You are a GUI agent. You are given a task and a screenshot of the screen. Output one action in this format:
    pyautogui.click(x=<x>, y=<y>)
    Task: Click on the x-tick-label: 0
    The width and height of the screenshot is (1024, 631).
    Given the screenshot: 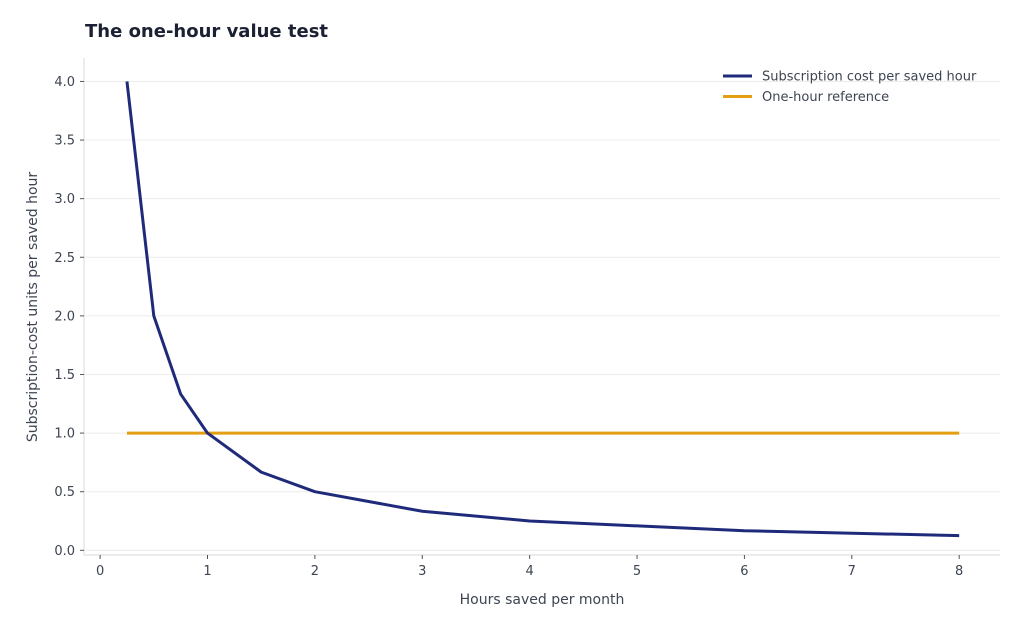 What is the action you would take?
    pyautogui.click(x=100, y=571)
    